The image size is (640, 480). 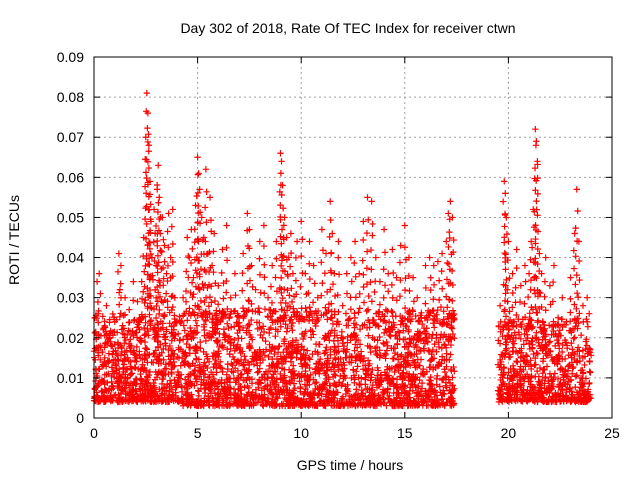 What do you see at coordinates (612, 433) in the screenshot?
I see `x-tick-label: 25` at bounding box center [612, 433].